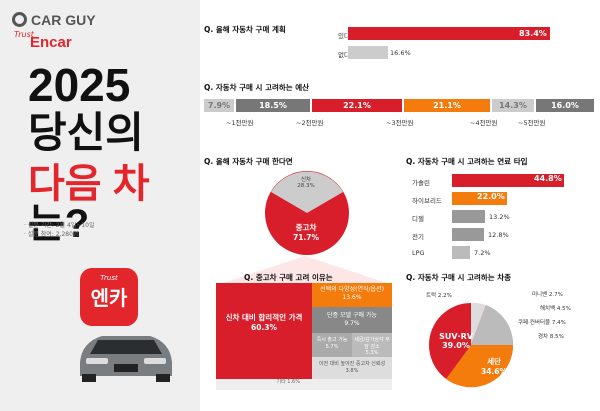 The height and width of the screenshot is (411, 600). Describe the element at coordinates (126, 359) in the screenshot. I see `car-illustration` at that location.